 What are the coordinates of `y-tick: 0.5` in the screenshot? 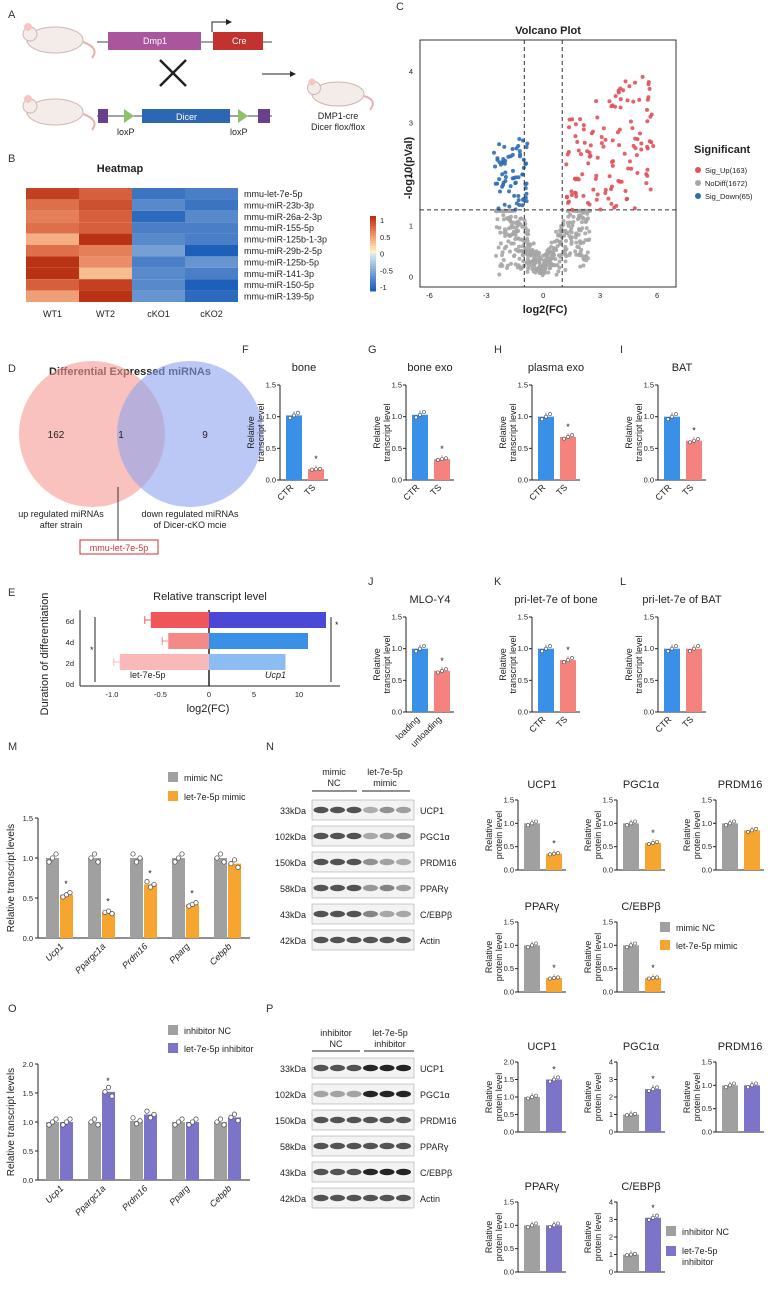 It's located at (509, 1114).